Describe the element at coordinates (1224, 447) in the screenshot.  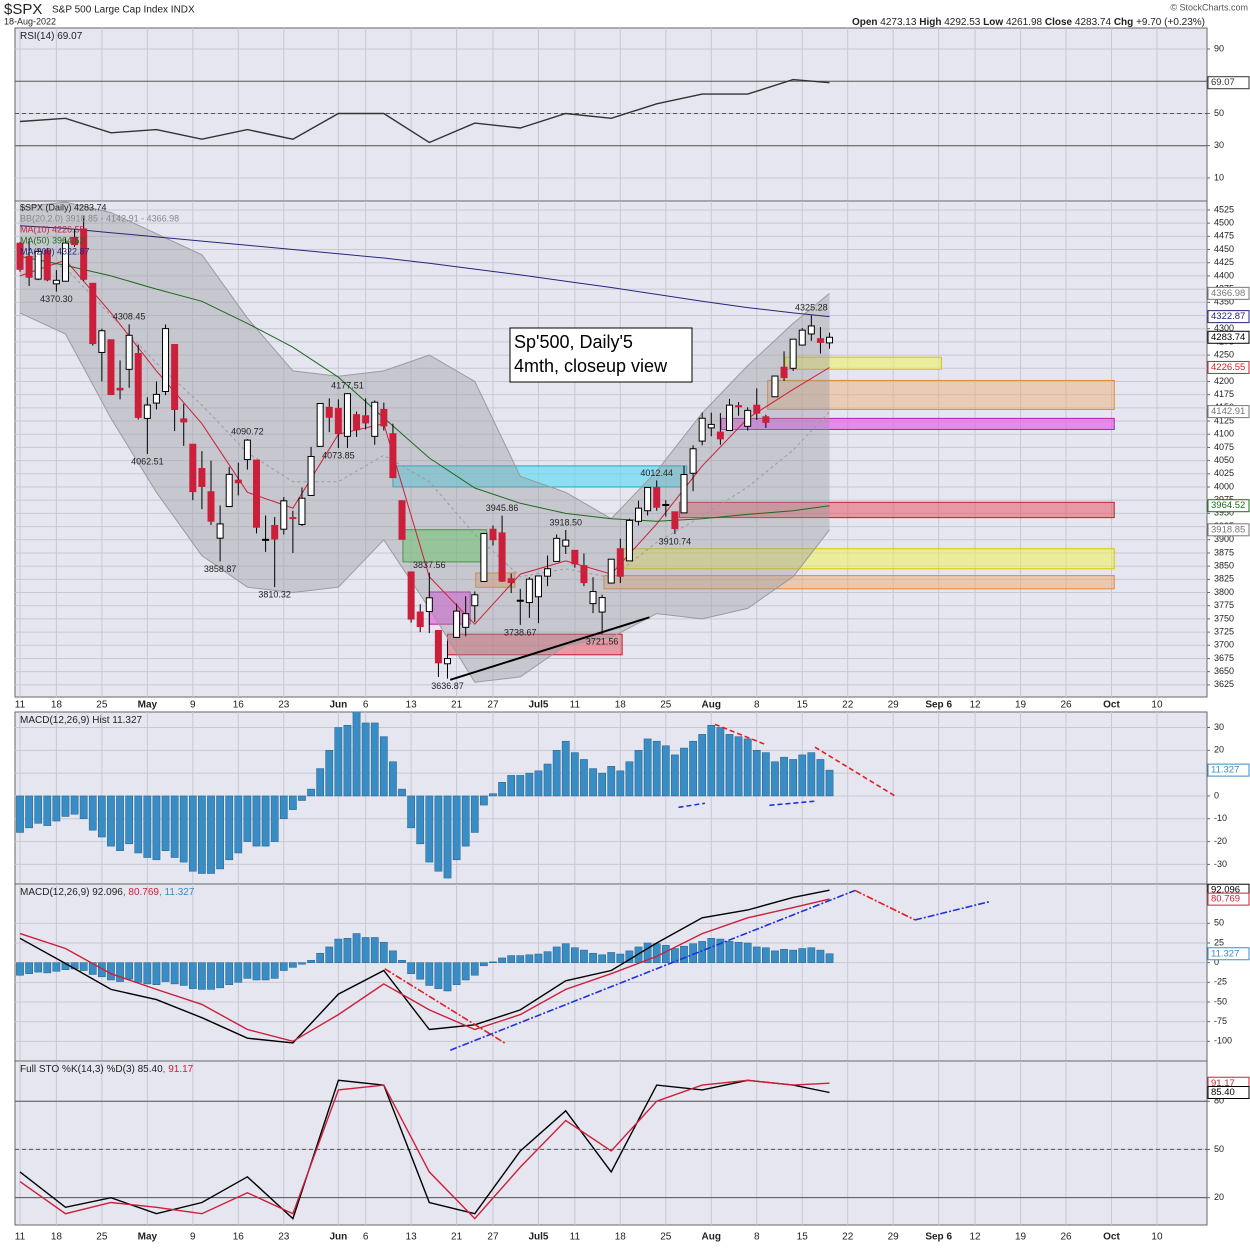
I see `y-tick-label: 4075` at that location.